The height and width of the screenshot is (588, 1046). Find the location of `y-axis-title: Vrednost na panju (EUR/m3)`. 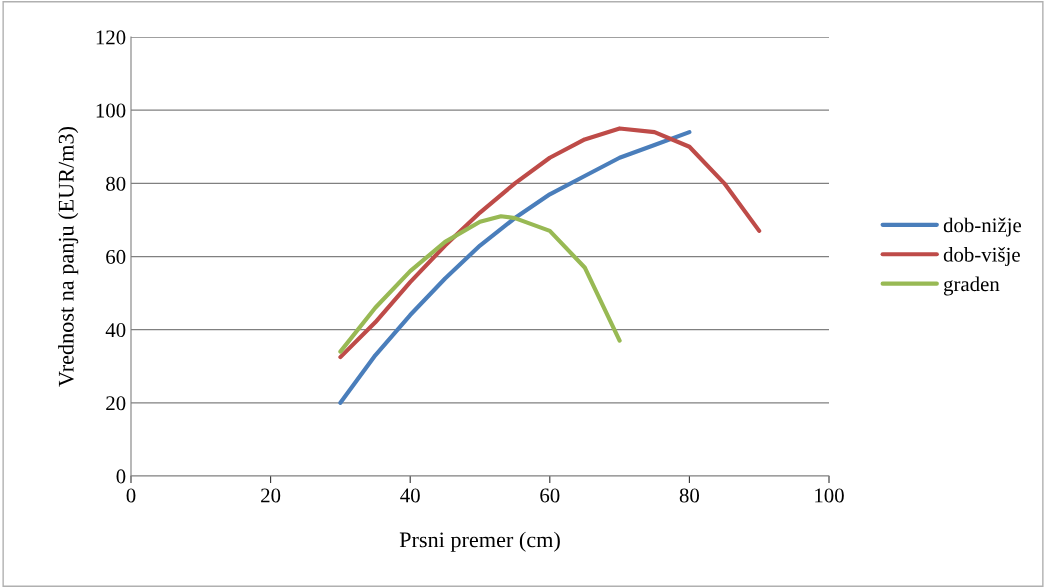

y-axis-title: Vrednost na panju (EUR/m3) is located at coordinates (68, 257).